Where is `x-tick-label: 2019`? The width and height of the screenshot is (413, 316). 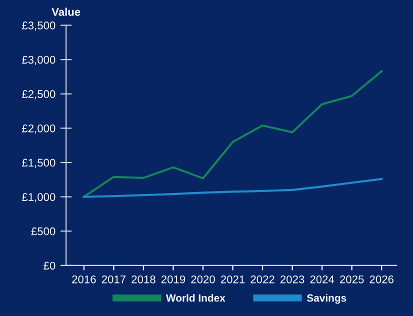
x-tick-label: 2019 is located at coordinates (173, 279).